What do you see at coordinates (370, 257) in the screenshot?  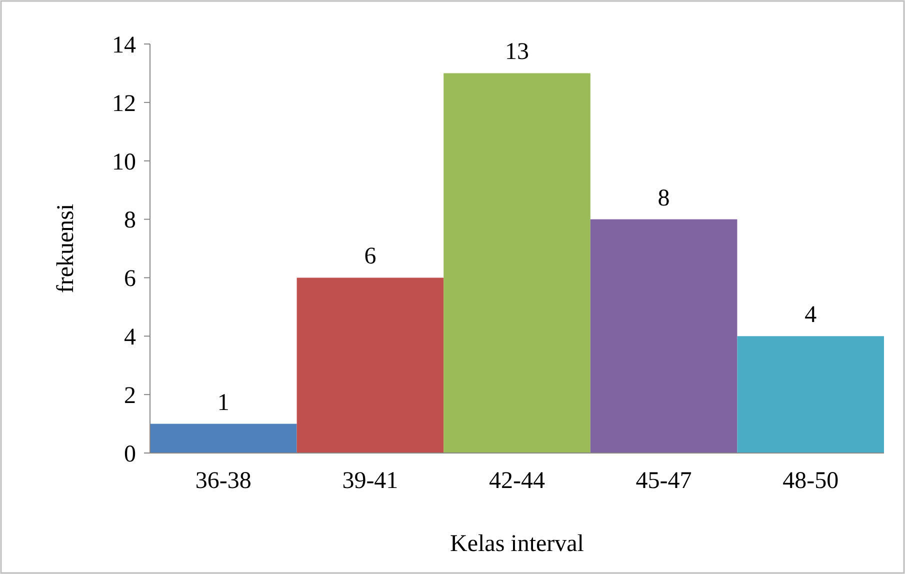 I see `data-label: 6` at bounding box center [370, 257].